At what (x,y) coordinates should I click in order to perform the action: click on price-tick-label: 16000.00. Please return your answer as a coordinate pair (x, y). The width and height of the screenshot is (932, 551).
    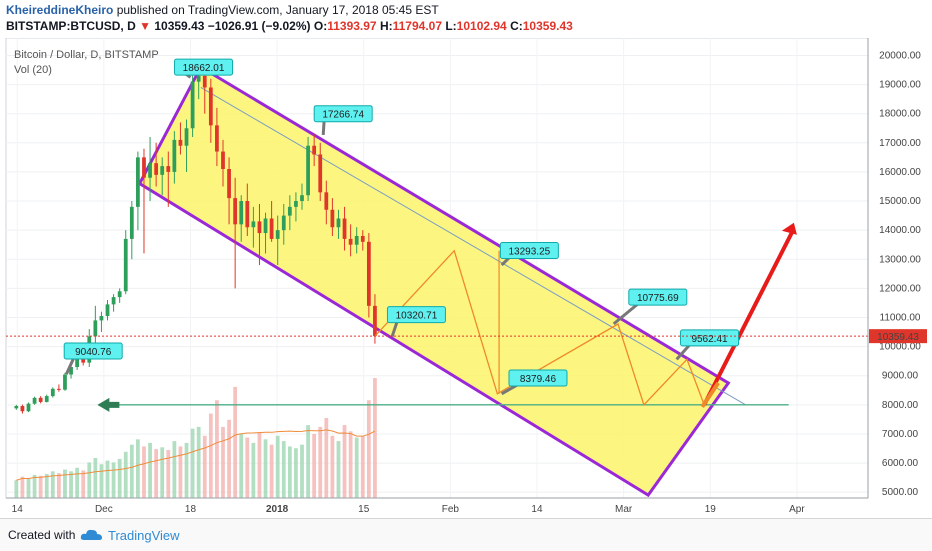
    Looking at the image, I should click on (900, 172).